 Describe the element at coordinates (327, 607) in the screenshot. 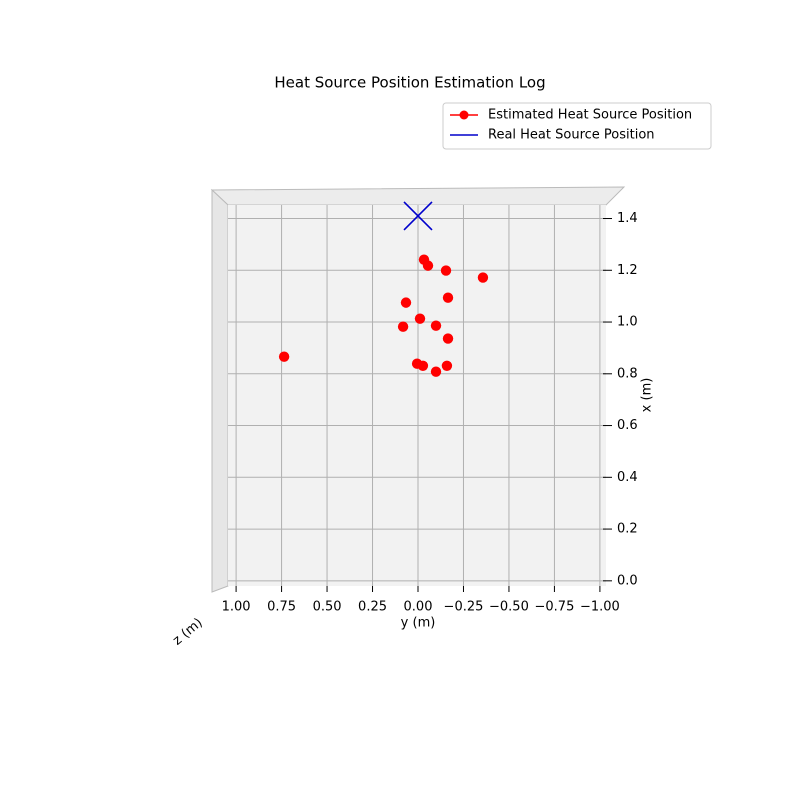

I see `x-tick-label: 0.50` at that location.